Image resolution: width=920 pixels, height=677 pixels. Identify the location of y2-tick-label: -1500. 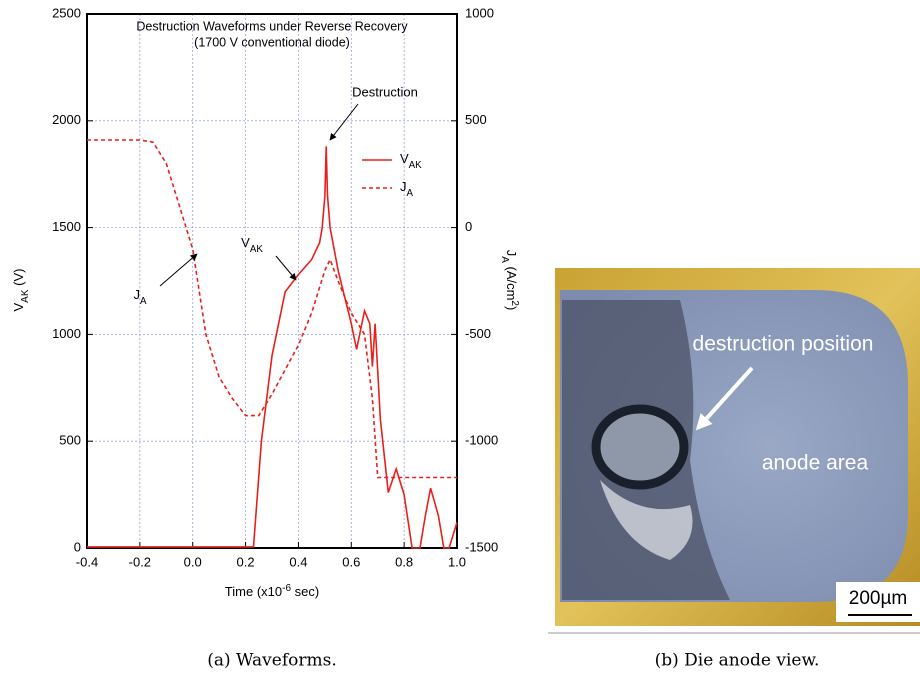
(481, 546).